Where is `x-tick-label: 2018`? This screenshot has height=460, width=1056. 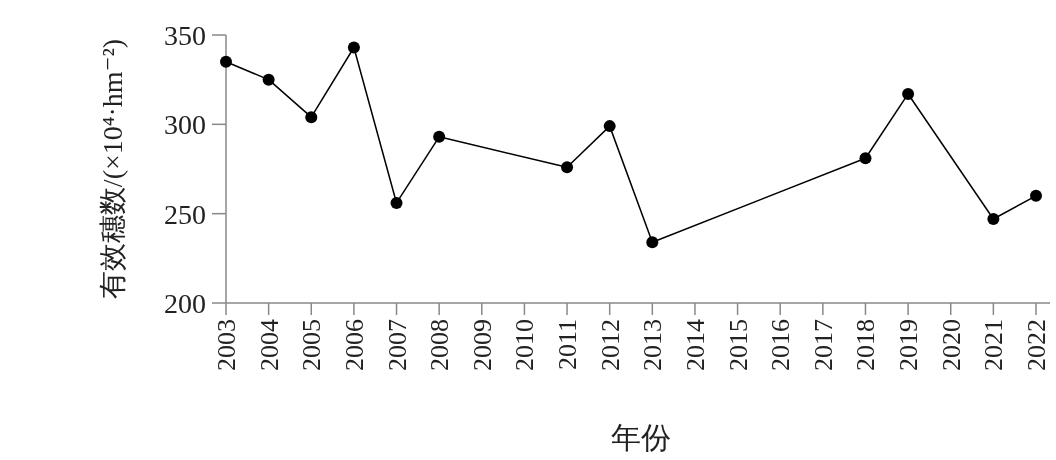
x-tick-label: 2018 is located at coordinates (866, 345).